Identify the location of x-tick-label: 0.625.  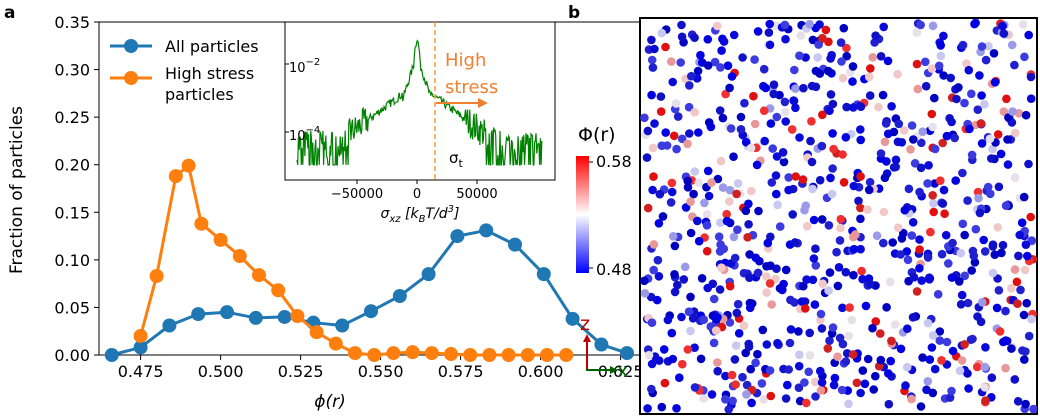
(621, 371).